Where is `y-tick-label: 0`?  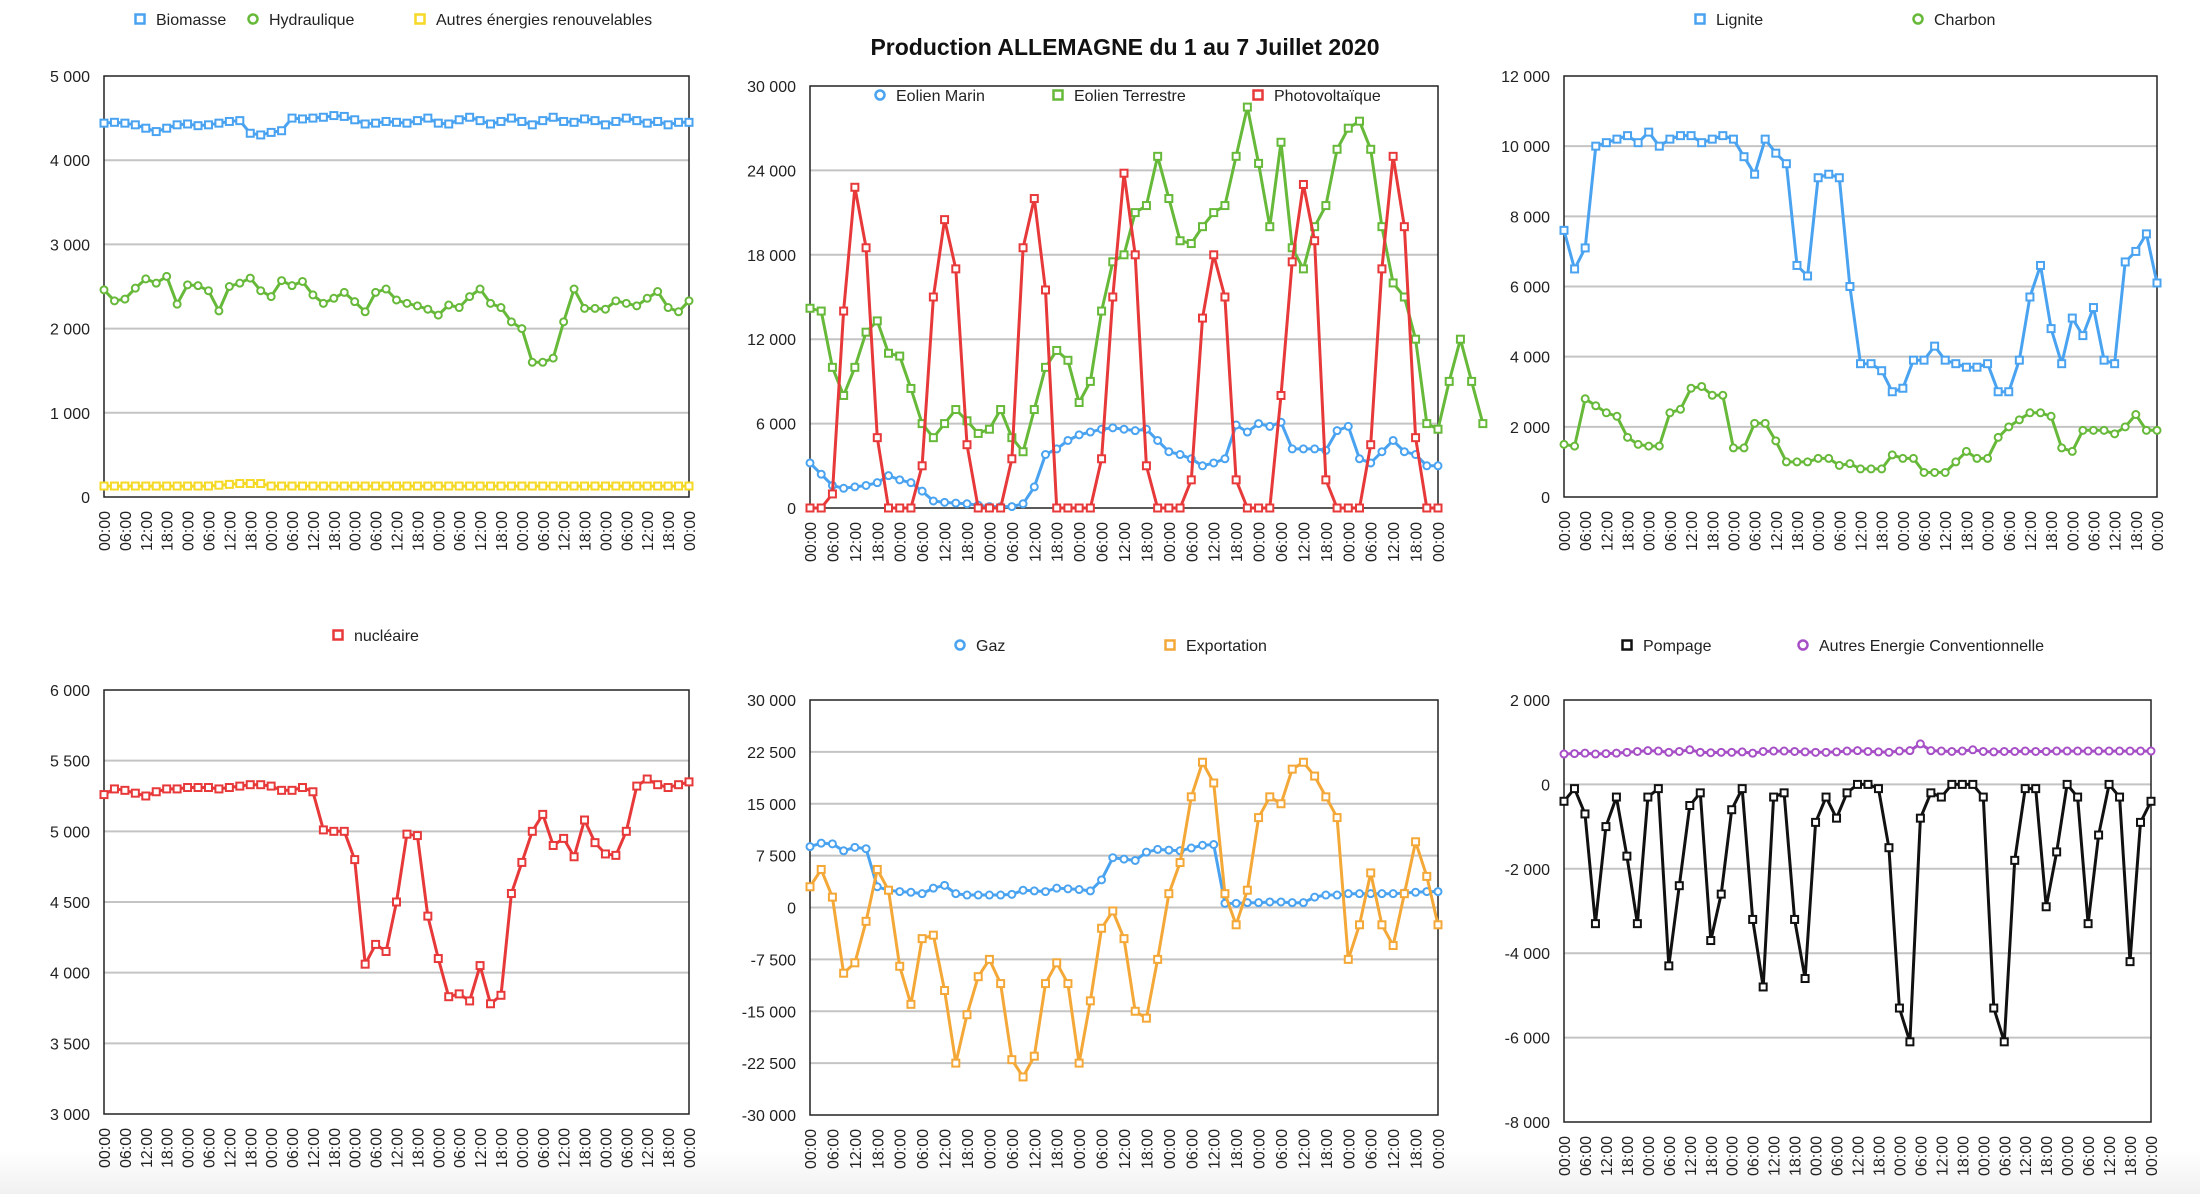
y-tick-label: 0 is located at coordinates (791, 509).